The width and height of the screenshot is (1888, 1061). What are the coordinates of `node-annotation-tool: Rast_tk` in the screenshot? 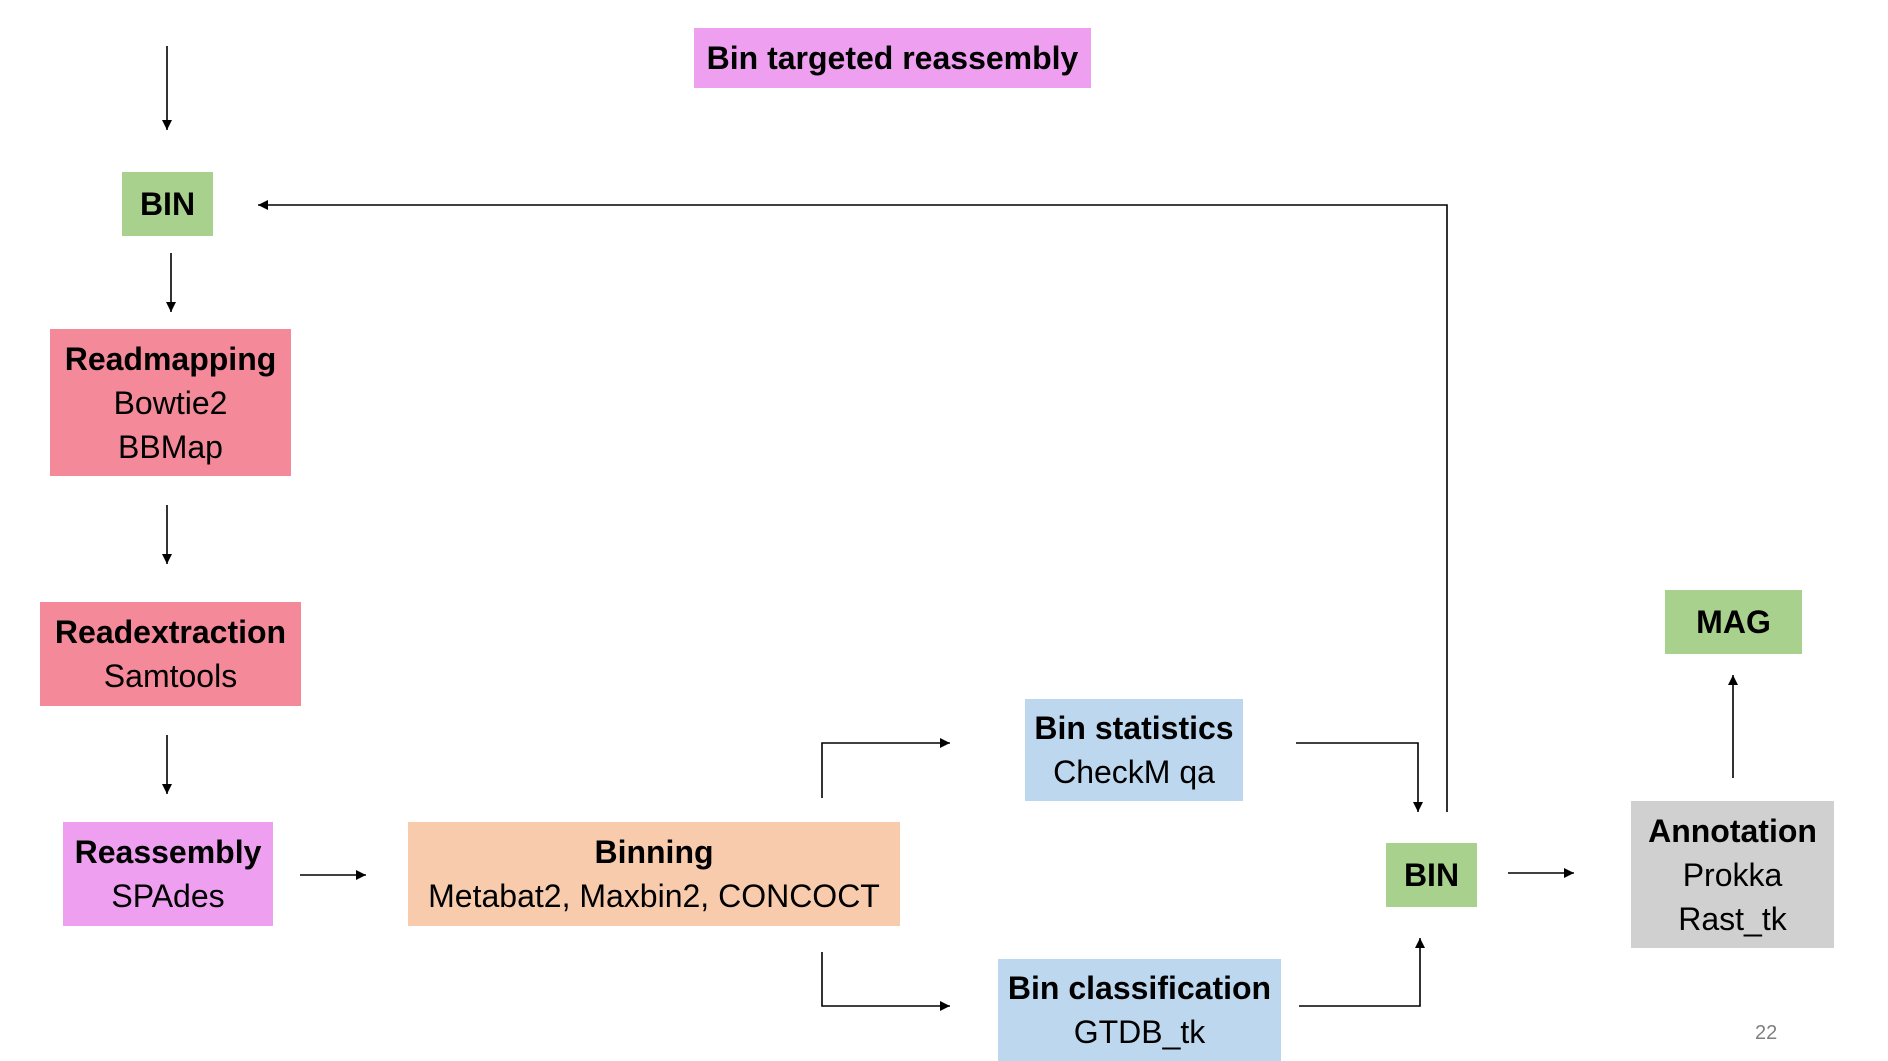 It's located at (1732, 918).